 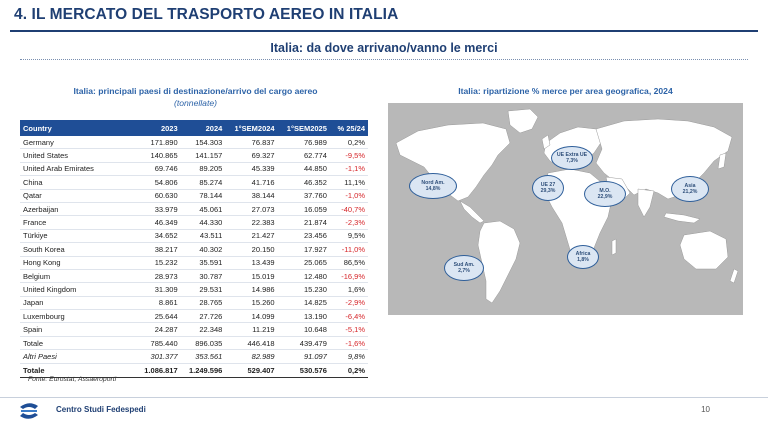 I want to click on cell-2024: 22.348, so click(x=203, y=329).